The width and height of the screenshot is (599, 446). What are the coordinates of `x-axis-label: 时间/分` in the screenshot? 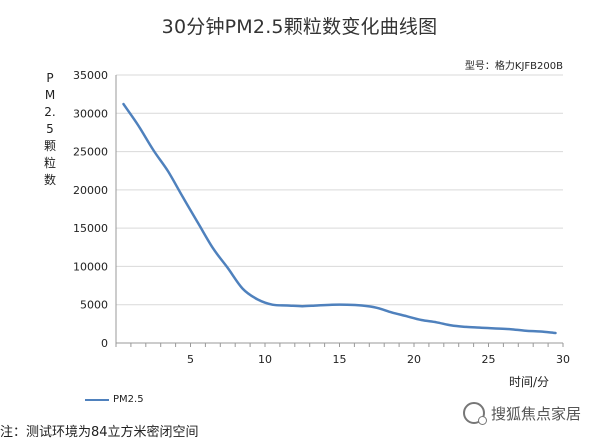 It's located at (529, 382).